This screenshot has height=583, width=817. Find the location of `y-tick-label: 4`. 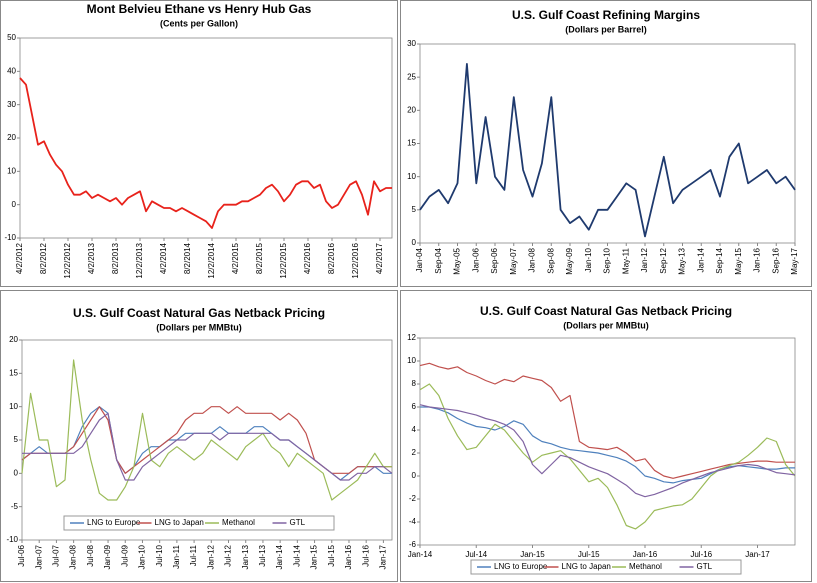

y-tick-label: 4 is located at coordinates (414, 429).